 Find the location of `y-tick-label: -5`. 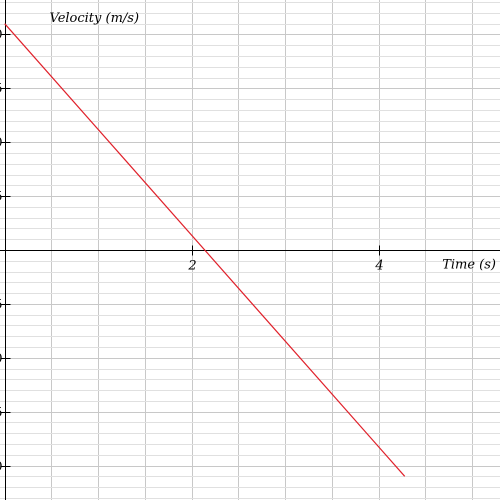

y-tick-label: -5 is located at coordinates (1, 305).